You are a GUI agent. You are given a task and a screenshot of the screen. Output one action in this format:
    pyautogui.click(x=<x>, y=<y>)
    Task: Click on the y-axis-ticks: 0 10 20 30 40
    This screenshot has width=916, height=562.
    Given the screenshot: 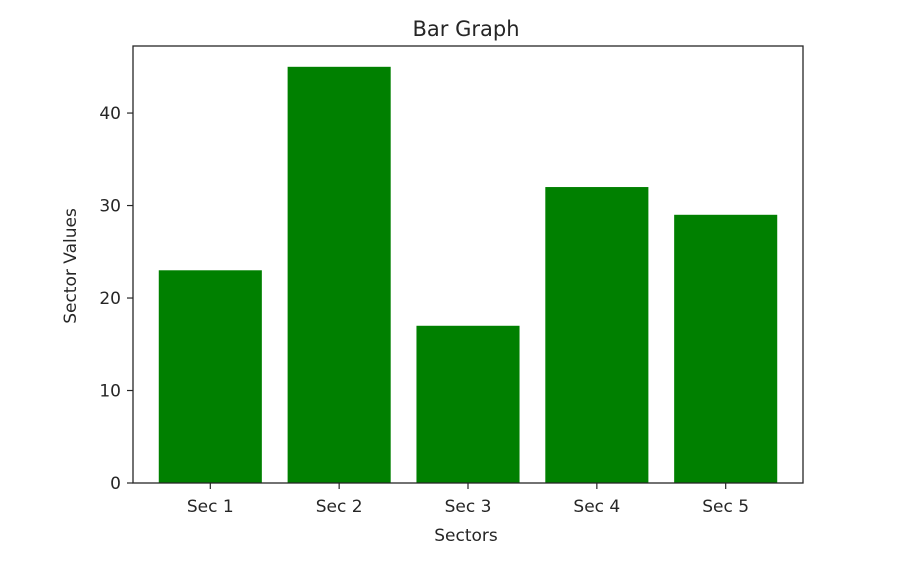 What is the action you would take?
    pyautogui.click(x=116, y=299)
    